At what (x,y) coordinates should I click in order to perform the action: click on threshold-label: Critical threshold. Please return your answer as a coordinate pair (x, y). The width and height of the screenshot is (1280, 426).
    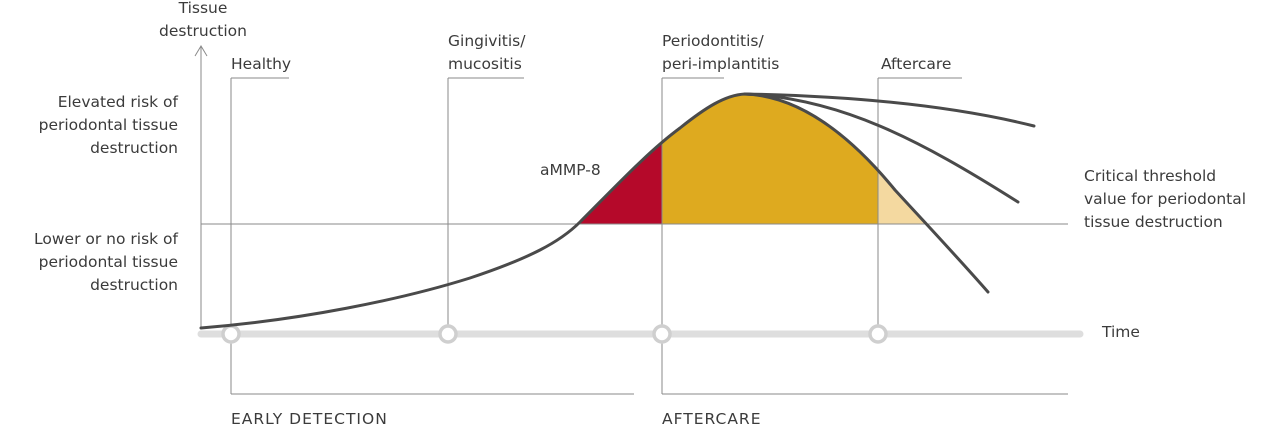
    Looking at the image, I should click on (1150, 176).